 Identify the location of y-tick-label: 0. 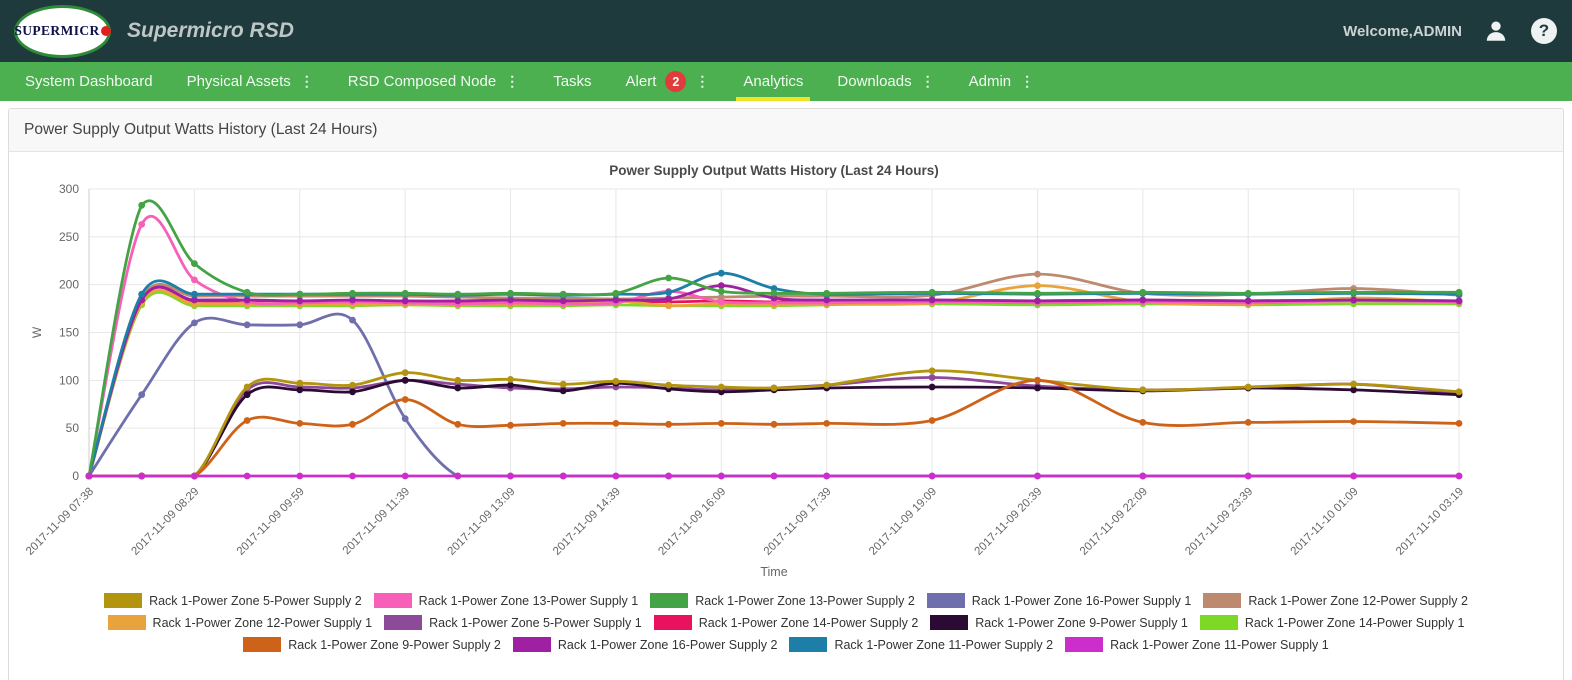
(75, 476).